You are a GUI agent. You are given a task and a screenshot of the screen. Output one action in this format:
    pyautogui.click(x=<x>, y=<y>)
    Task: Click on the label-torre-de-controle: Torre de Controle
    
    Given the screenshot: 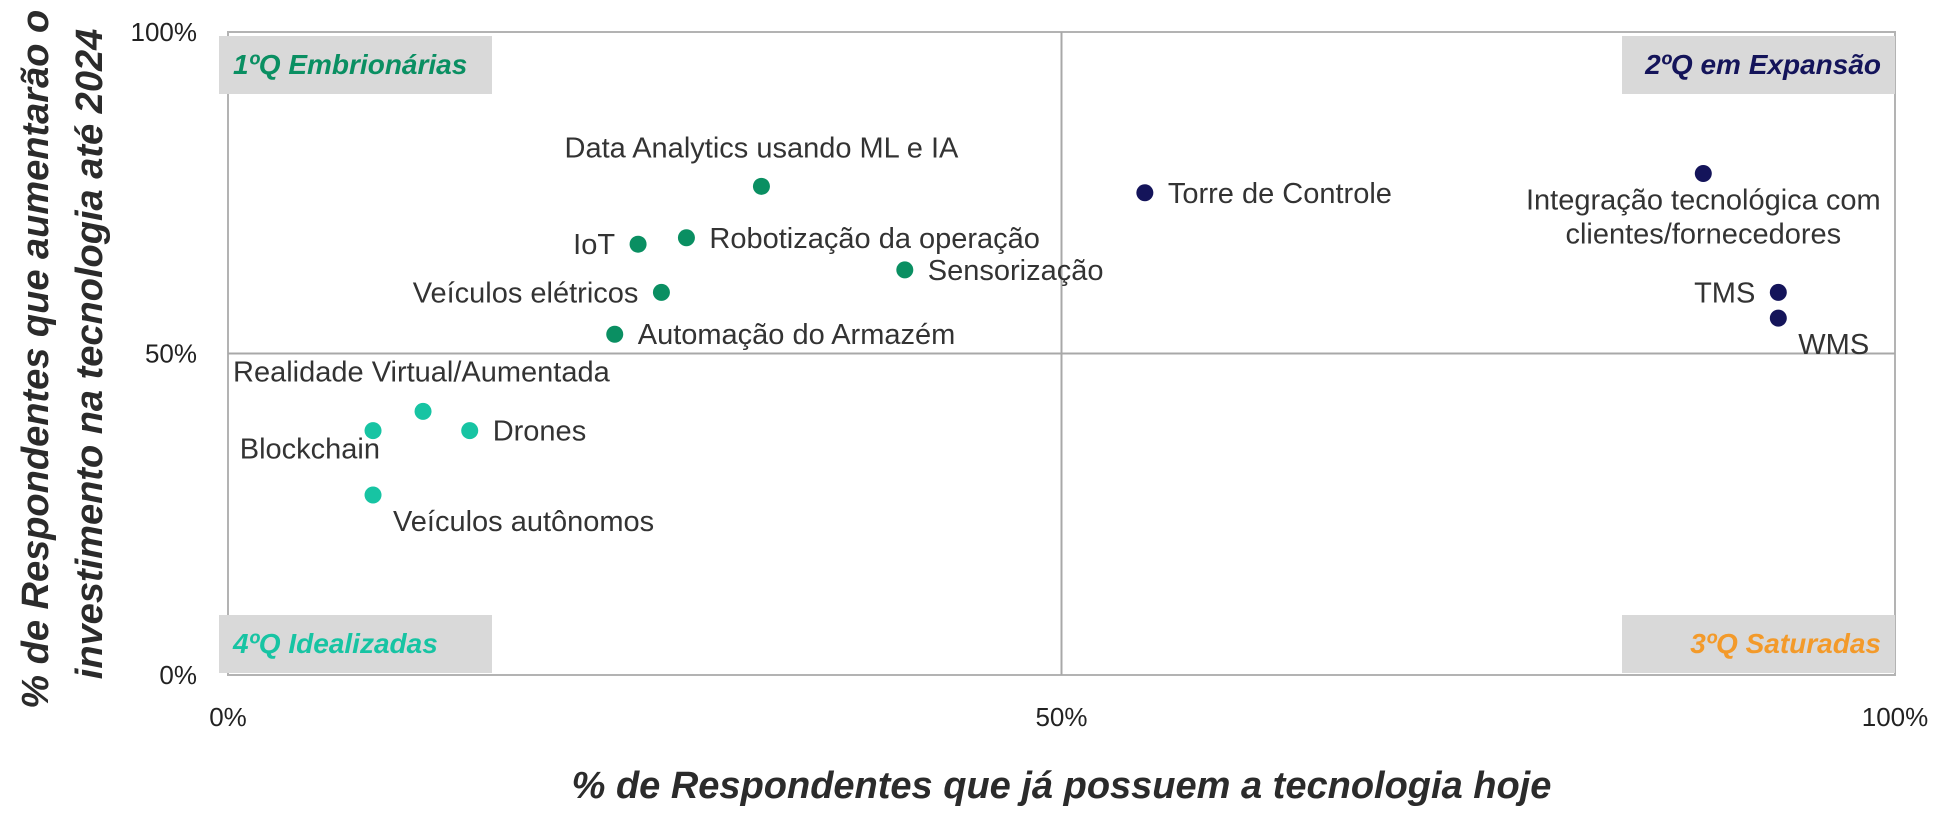 What is the action you would take?
    pyautogui.click(x=1280, y=194)
    